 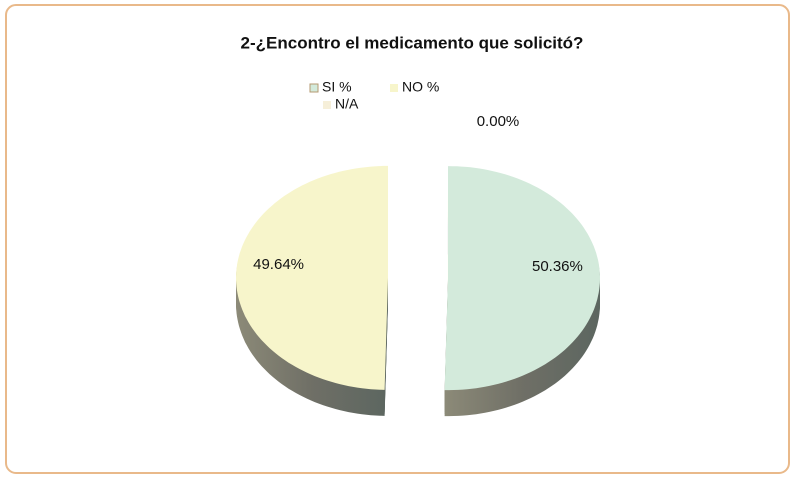 I want to click on data-label: 0.00%, so click(x=498, y=121).